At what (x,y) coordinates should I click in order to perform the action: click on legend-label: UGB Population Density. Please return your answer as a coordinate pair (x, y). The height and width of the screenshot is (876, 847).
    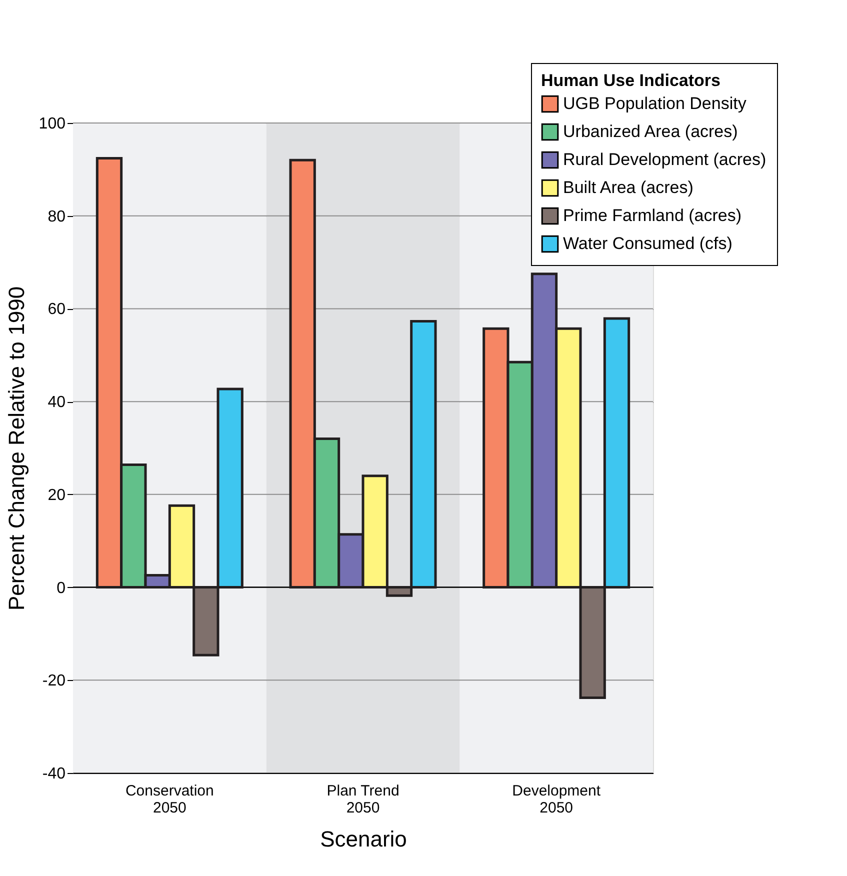
    Looking at the image, I should click on (655, 103).